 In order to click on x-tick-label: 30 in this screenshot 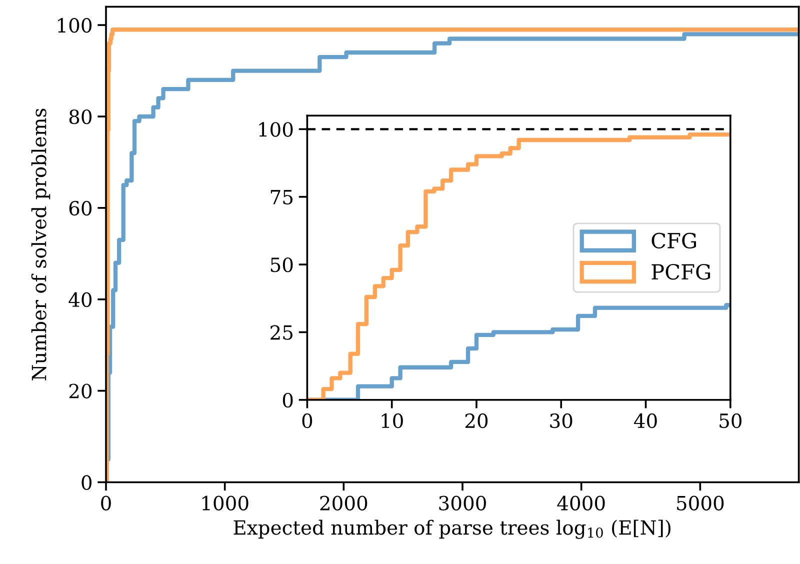, I will do `click(561, 420)`.